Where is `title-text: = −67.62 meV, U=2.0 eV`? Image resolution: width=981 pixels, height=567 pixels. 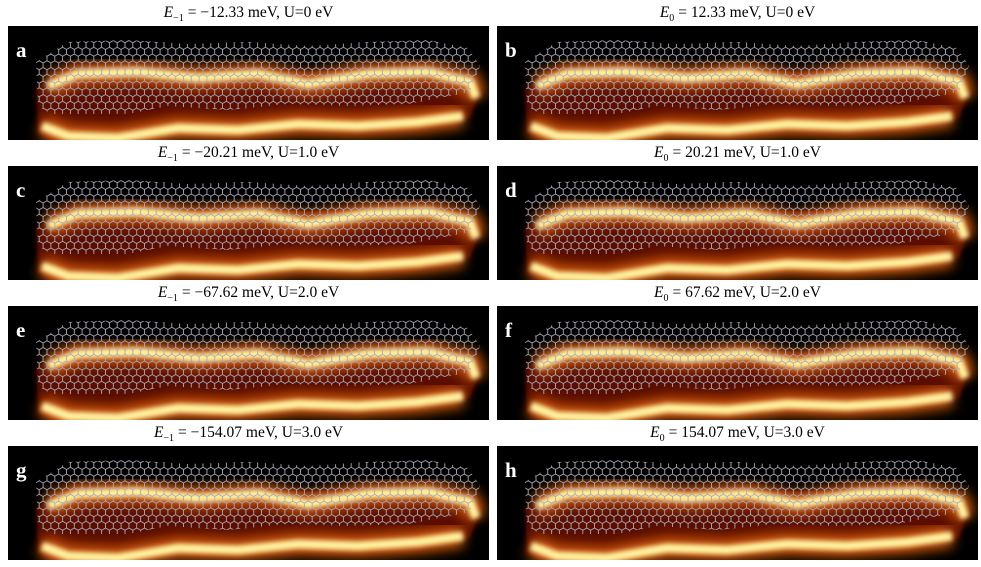 title-text: = −67.62 meV, U=2.0 eV is located at coordinates (260, 292).